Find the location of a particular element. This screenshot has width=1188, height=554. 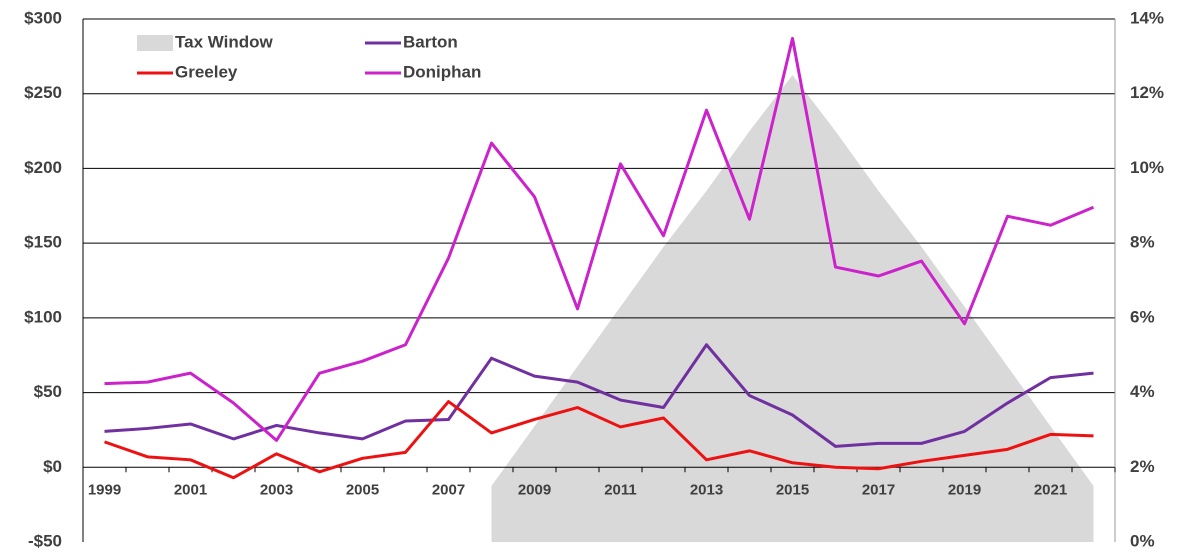

y-tick-label: $50 is located at coordinates (48, 391).